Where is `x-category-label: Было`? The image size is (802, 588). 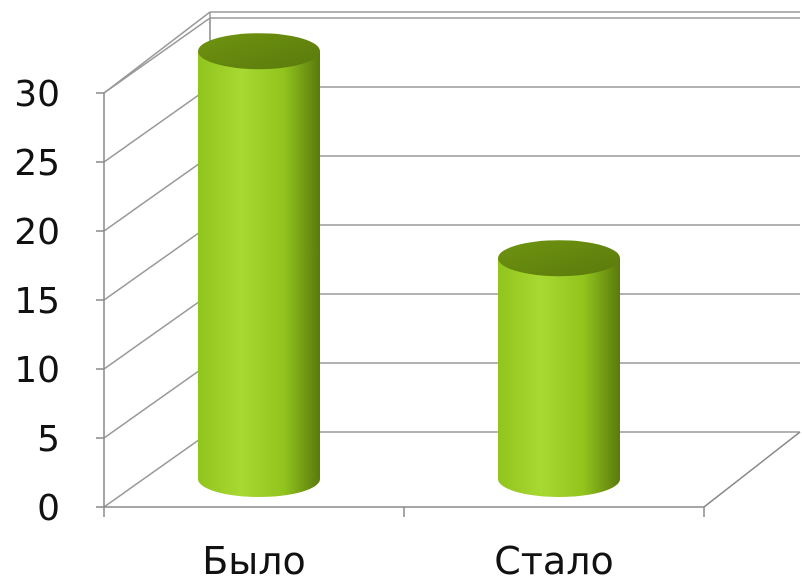
x-category-label: Было is located at coordinates (254, 561).